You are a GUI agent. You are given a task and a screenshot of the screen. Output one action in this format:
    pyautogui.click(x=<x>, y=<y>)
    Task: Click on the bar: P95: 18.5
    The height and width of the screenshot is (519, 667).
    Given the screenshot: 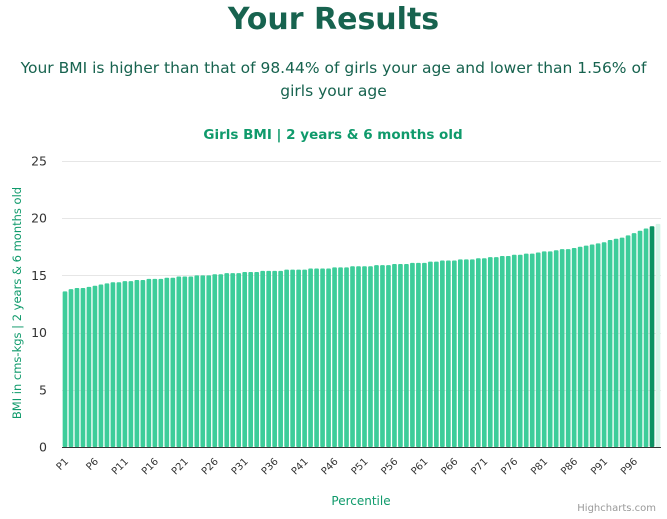 What is the action you would take?
    pyautogui.click(x=628, y=341)
    